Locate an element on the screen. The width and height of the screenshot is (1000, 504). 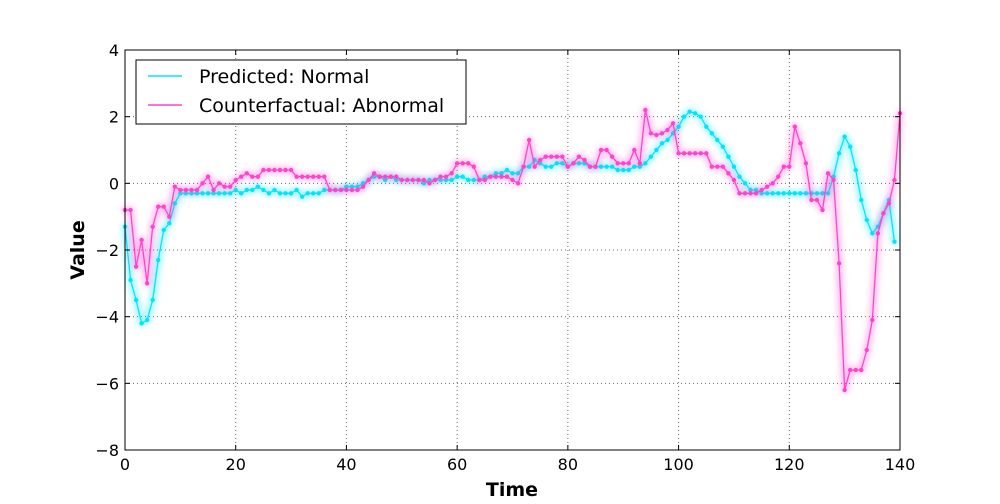
legend-box is located at coordinates (301, 92).